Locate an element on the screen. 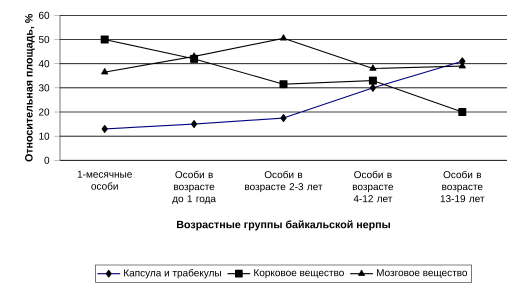  x-axis-title: Возрастные группы байкальской нерпы is located at coordinates (283, 225).